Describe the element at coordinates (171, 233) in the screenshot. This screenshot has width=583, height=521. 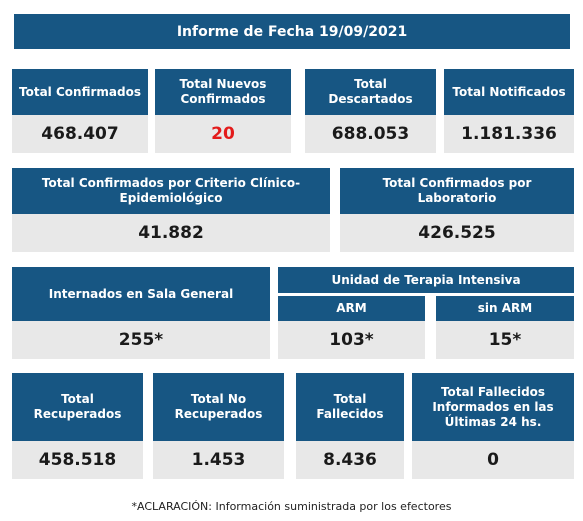
I see `confirmados-clinico-value: 41.882` at that location.